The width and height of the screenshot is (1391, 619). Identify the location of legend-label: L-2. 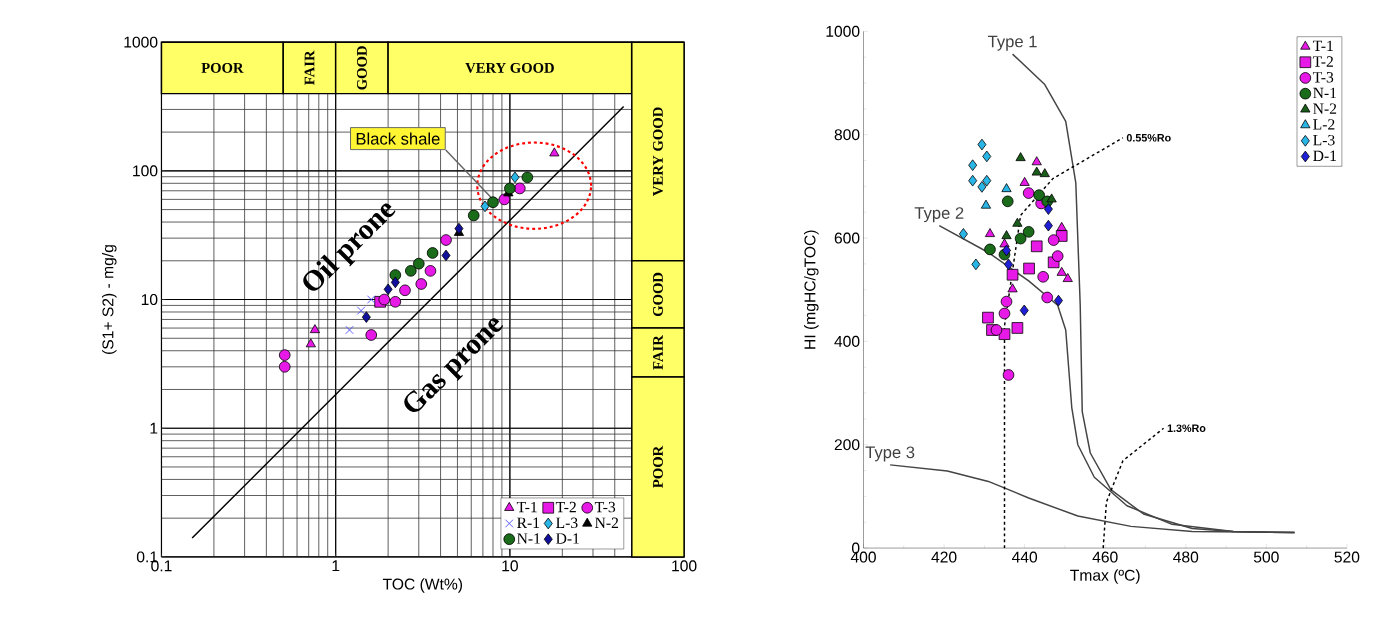
(1324, 124).